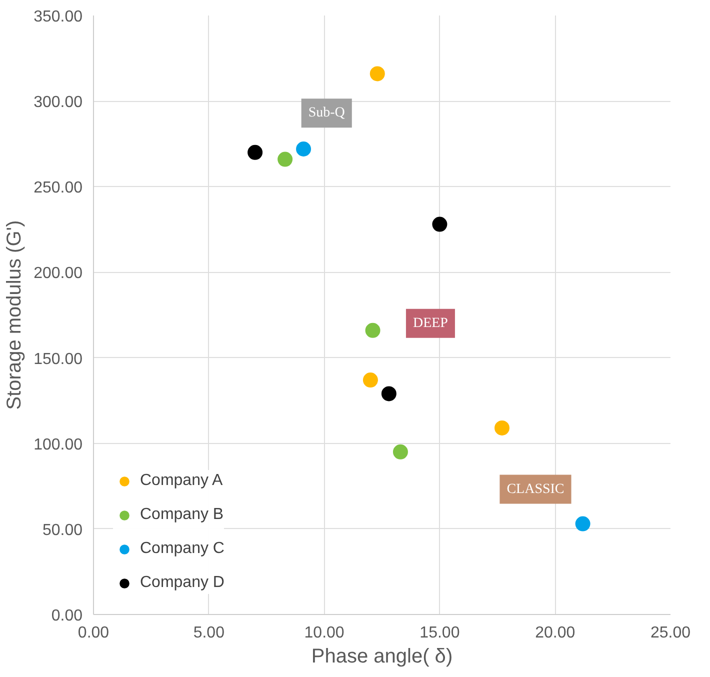 The image size is (710, 677). Describe the element at coordinates (440, 633) in the screenshot. I see `x-tick-label: 15.00` at that location.